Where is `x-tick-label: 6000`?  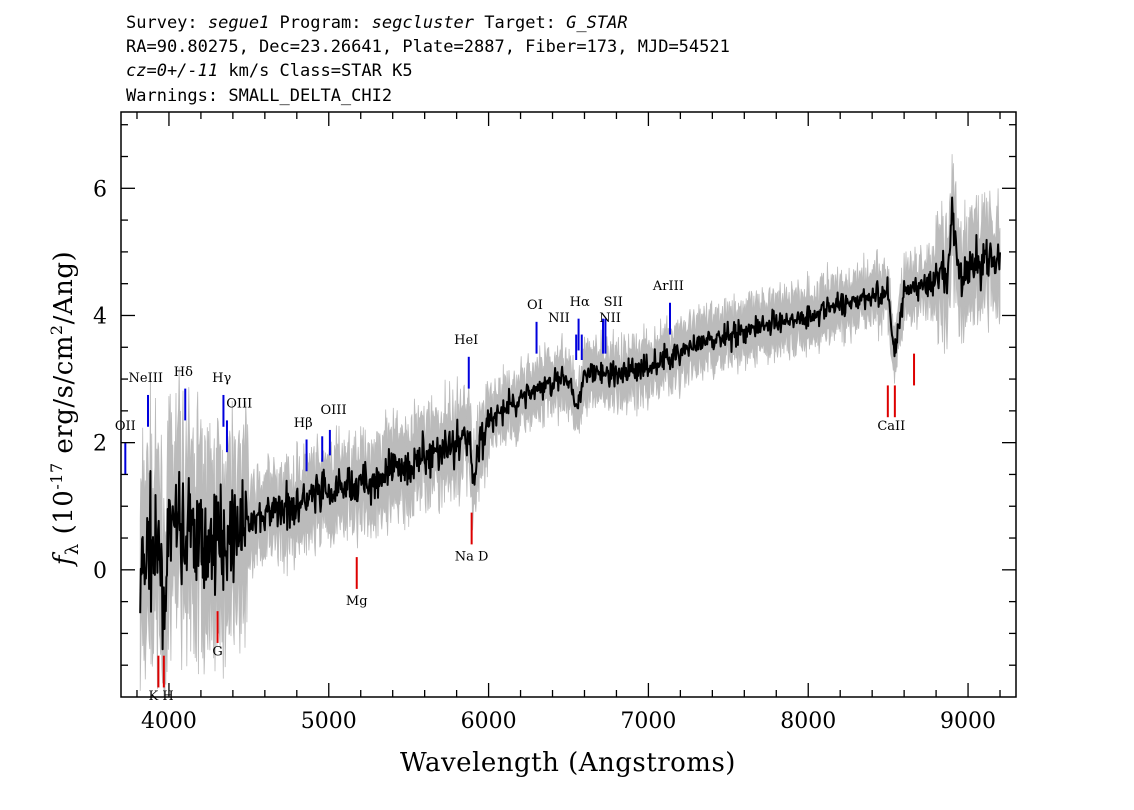 x-tick-label: 6000 is located at coordinates (489, 721).